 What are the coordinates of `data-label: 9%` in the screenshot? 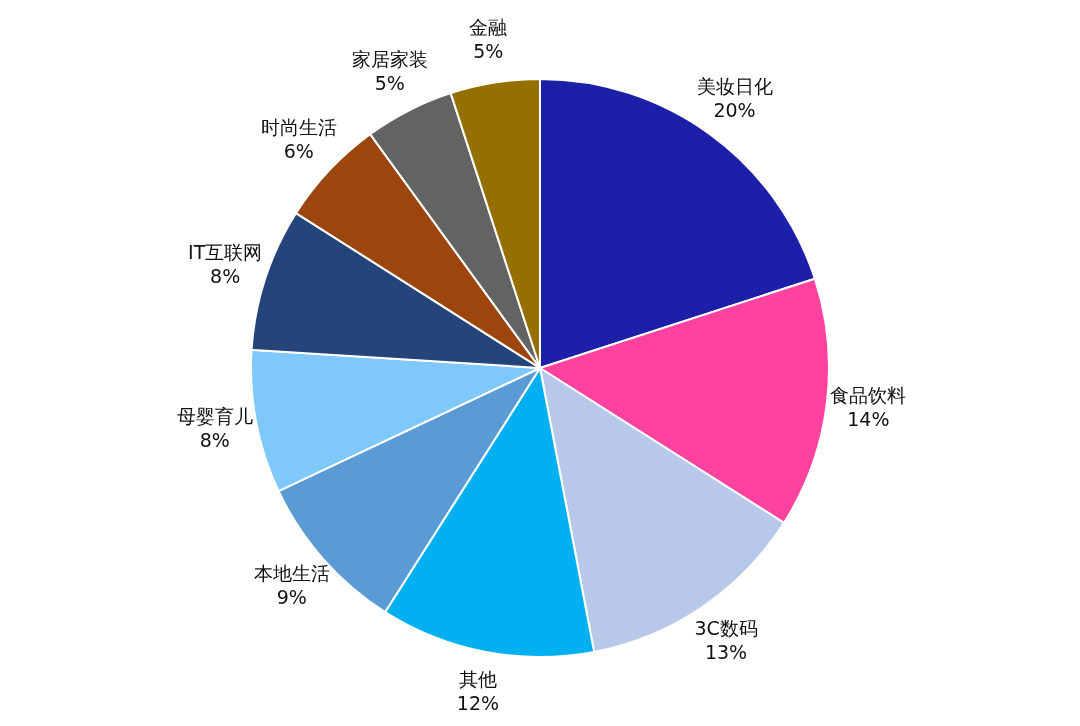 It's located at (291, 596).